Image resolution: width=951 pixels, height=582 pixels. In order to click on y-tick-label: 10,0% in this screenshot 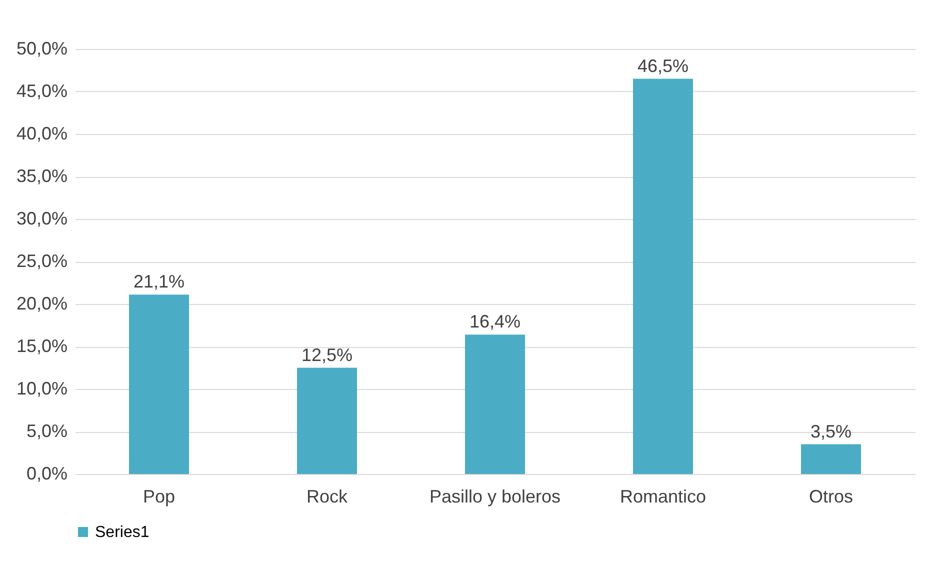, I will do `click(42, 388)`.